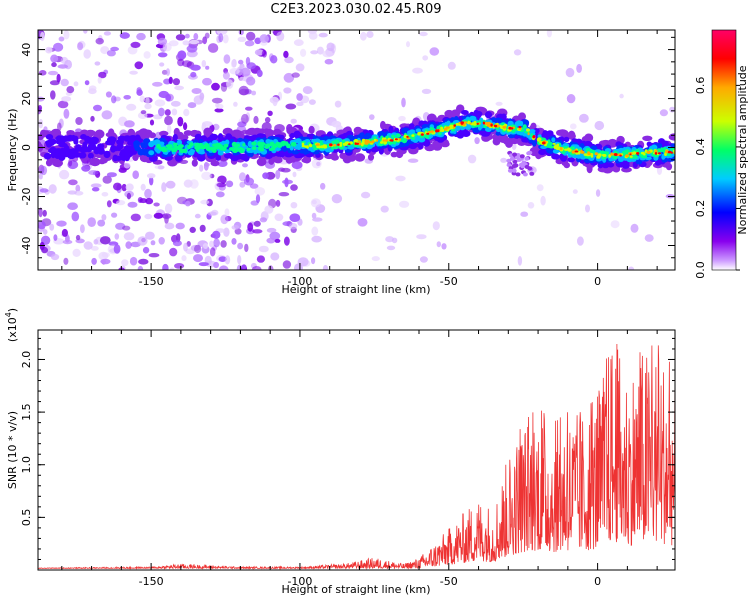 The height and width of the screenshot is (600, 750). I want to click on y-tick-label: 0, so click(26, 147).